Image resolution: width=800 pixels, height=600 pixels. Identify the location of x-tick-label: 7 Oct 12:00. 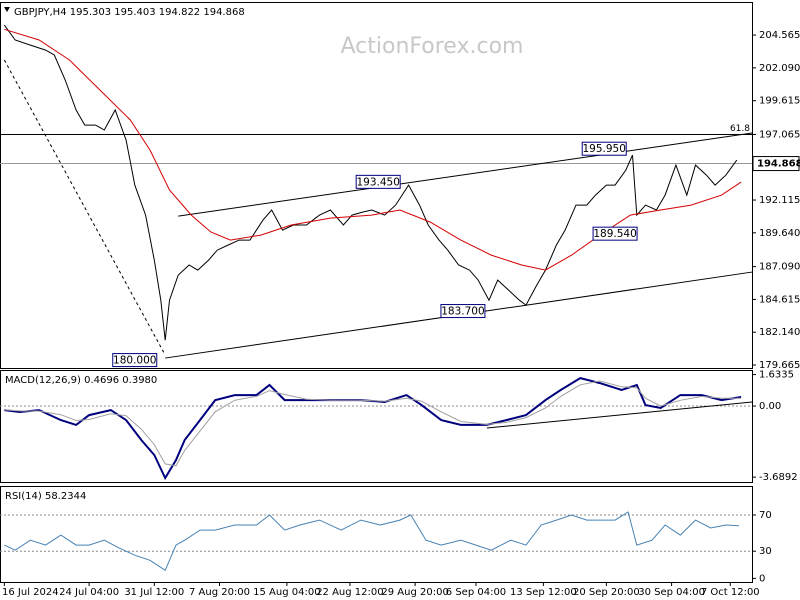
(730, 592).